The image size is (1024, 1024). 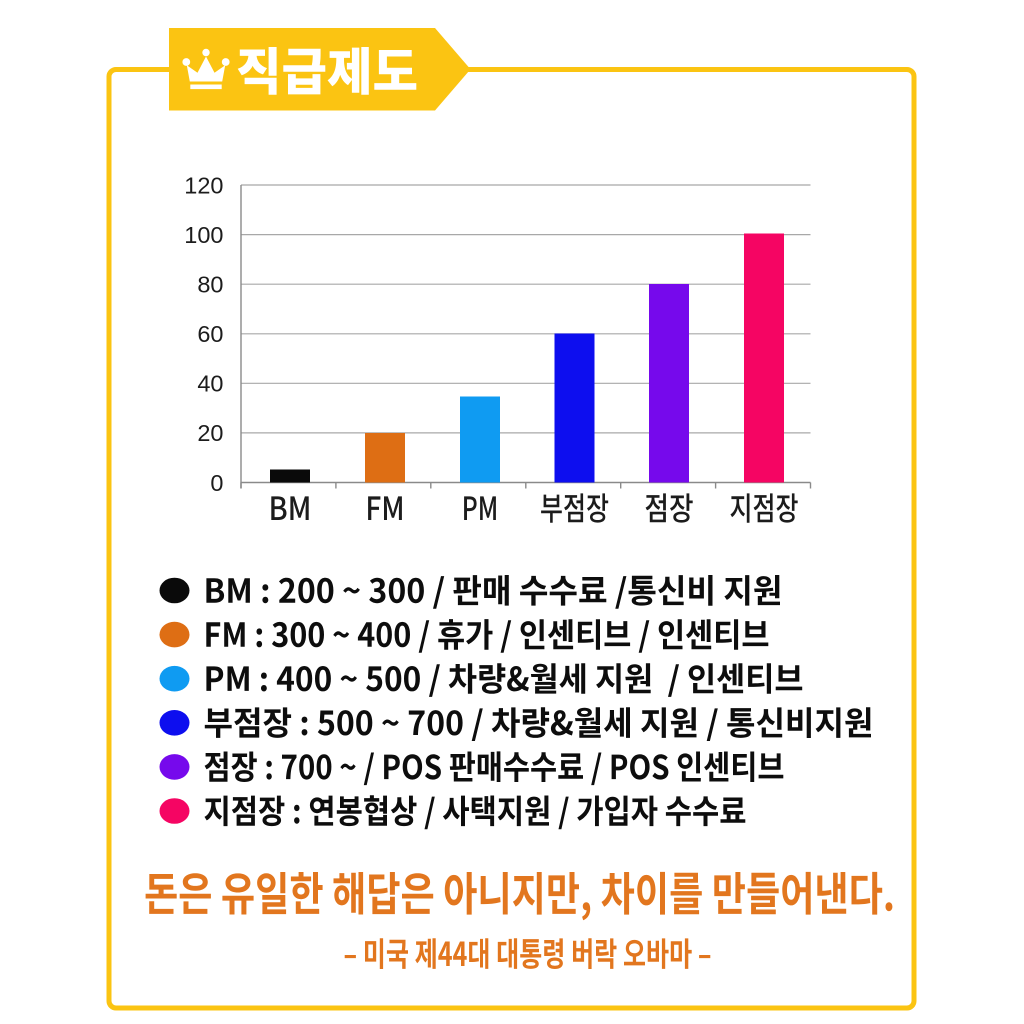 What do you see at coordinates (210, 433) in the screenshot?
I see `svg-text: 20` at bounding box center [210, 433].